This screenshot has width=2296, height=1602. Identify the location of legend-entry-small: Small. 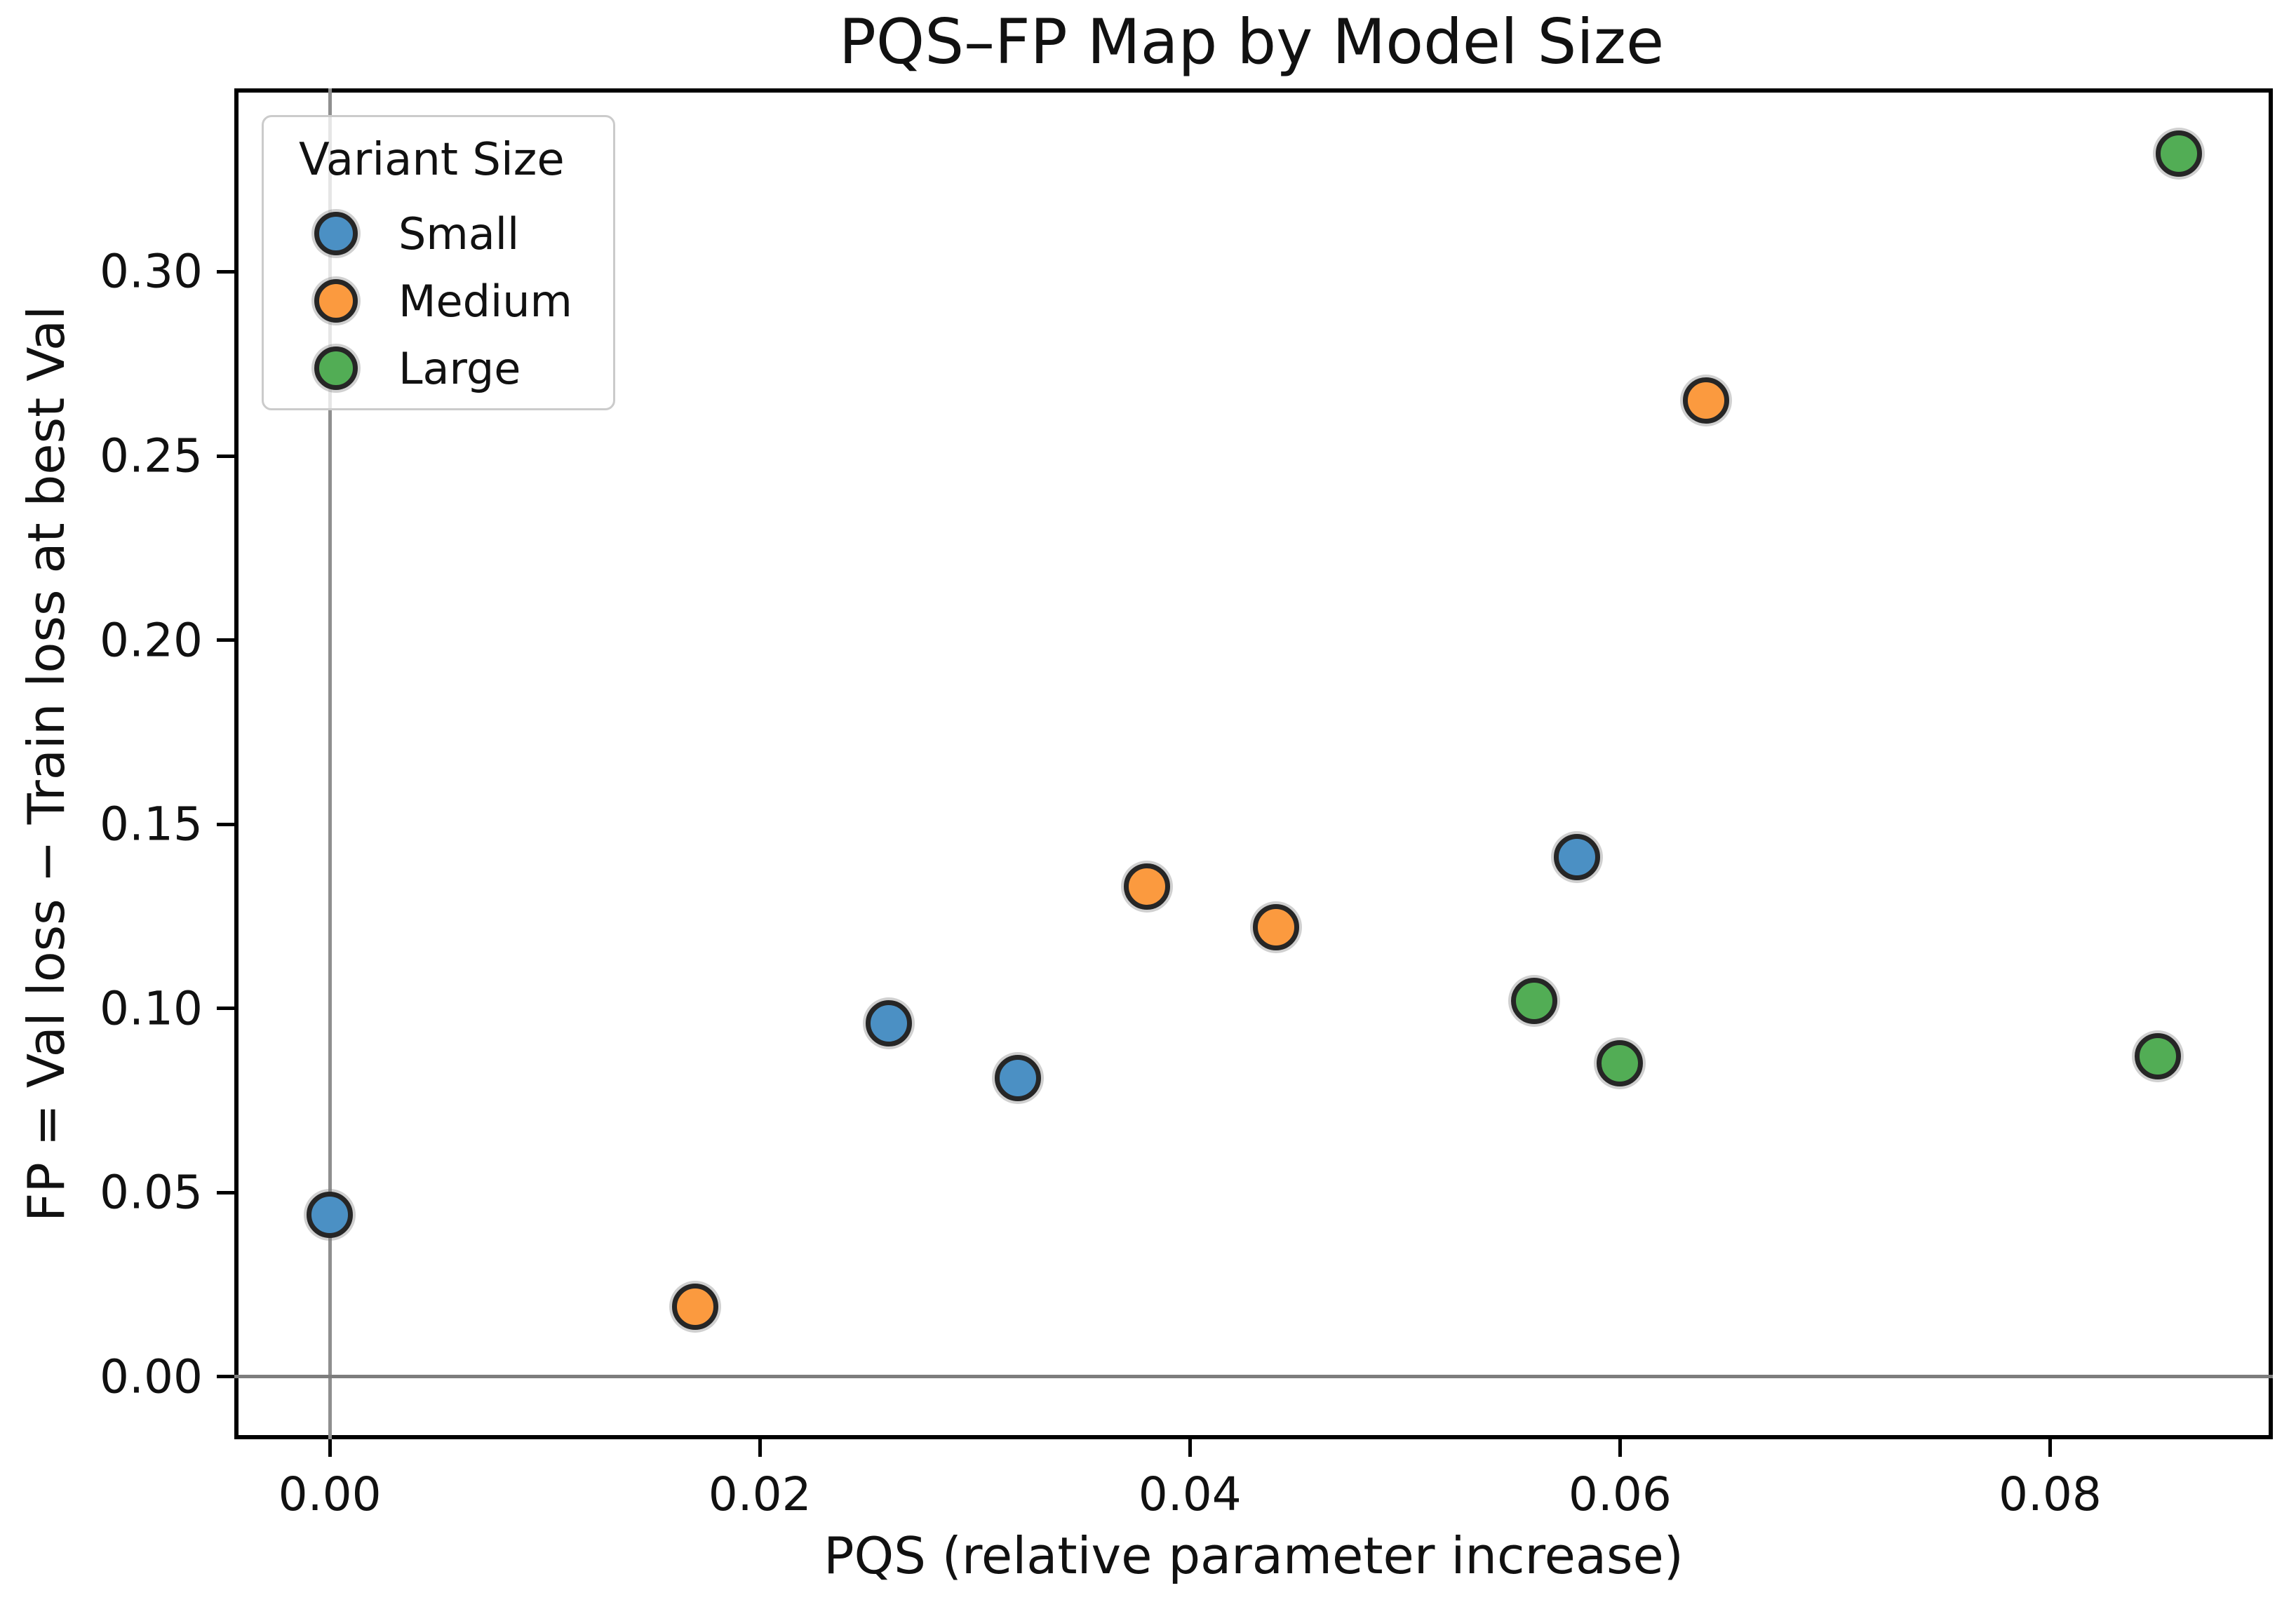
(438, 233).